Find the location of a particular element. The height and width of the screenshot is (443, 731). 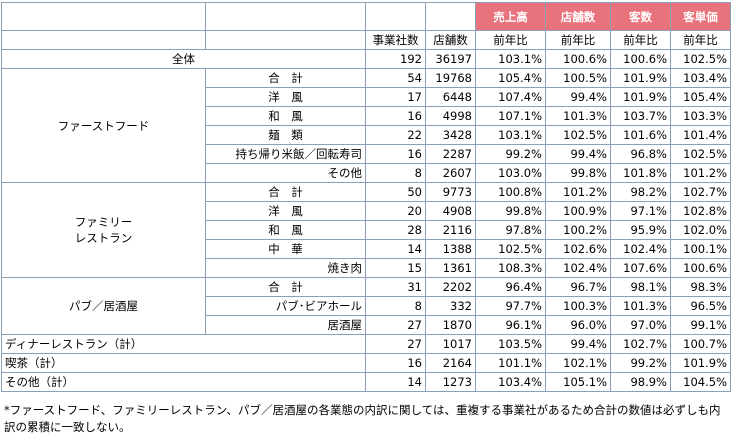

table-row: その他（計） 14 1273 103.4% 105.1% 98.9% 104.5% is located at coordinates (366, 382).